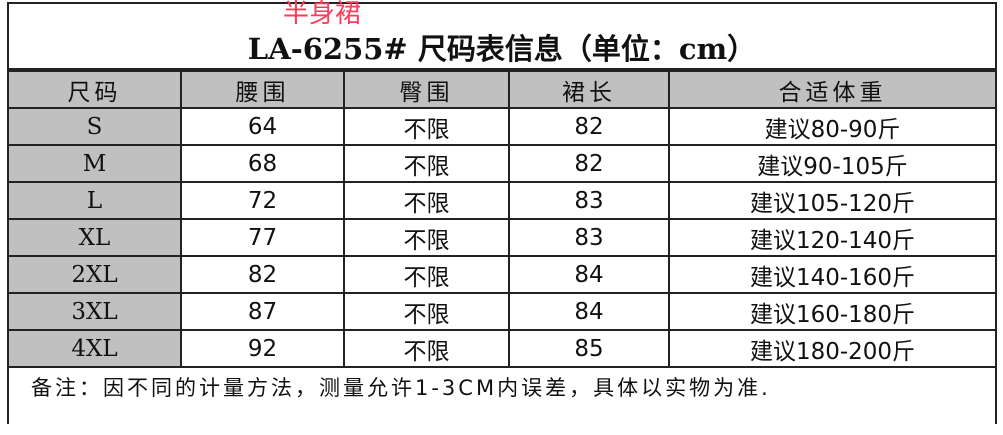 Image resolution: width=1003 pixels, height=435 pixels. What do you see at coordinates (831, 237) in the screenshot?
I see `table-cell: 建议120-140斤` at bounding box center [831, 237].